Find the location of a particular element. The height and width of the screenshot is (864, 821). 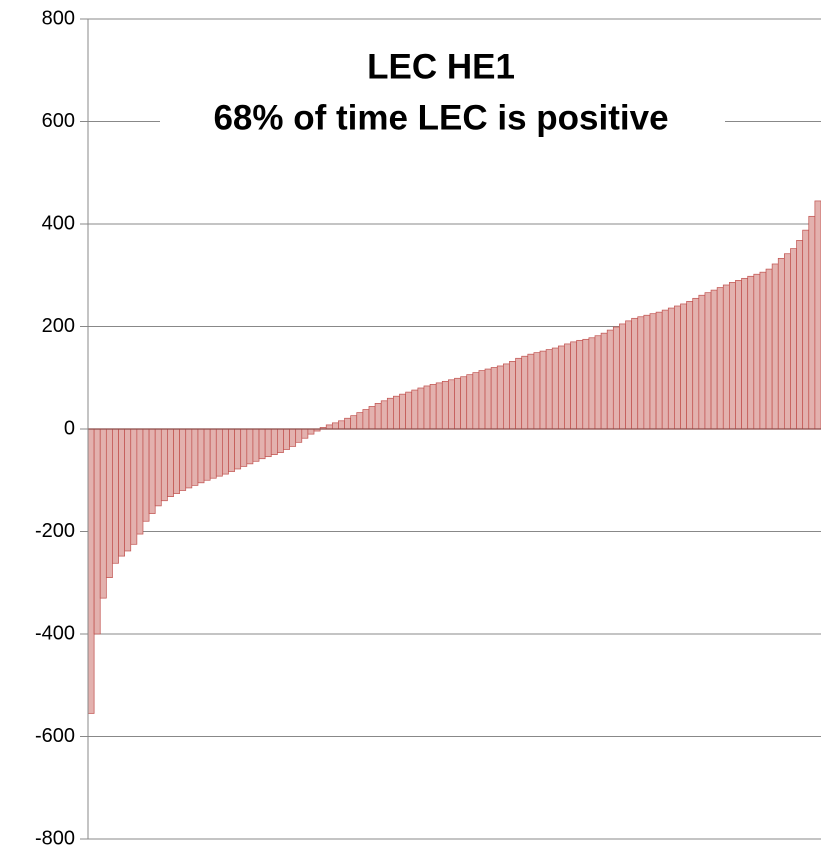

title-background is located at coordinates (442, 119).